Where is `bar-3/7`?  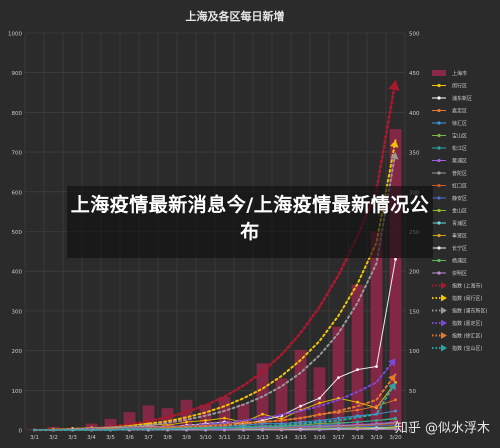 bar-3/7 is located at coordinates (148, 417).